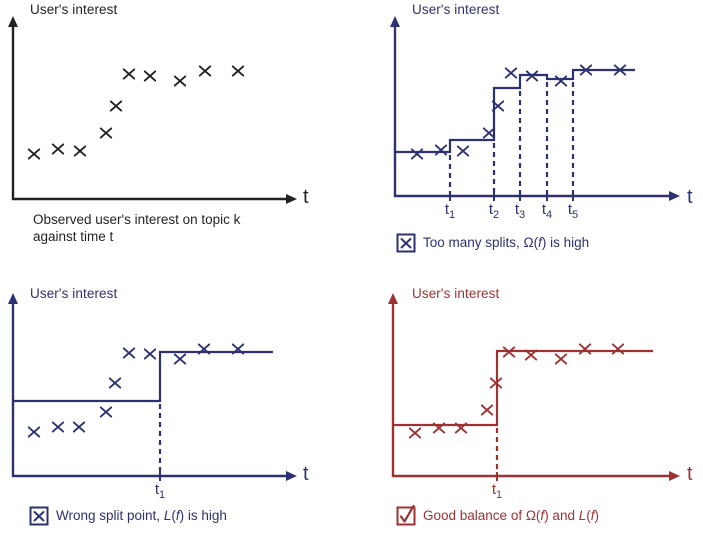 Image resolution: width=703 pixels, height=534 pixels. I want to click on plot-top-left, so click(152, 110).